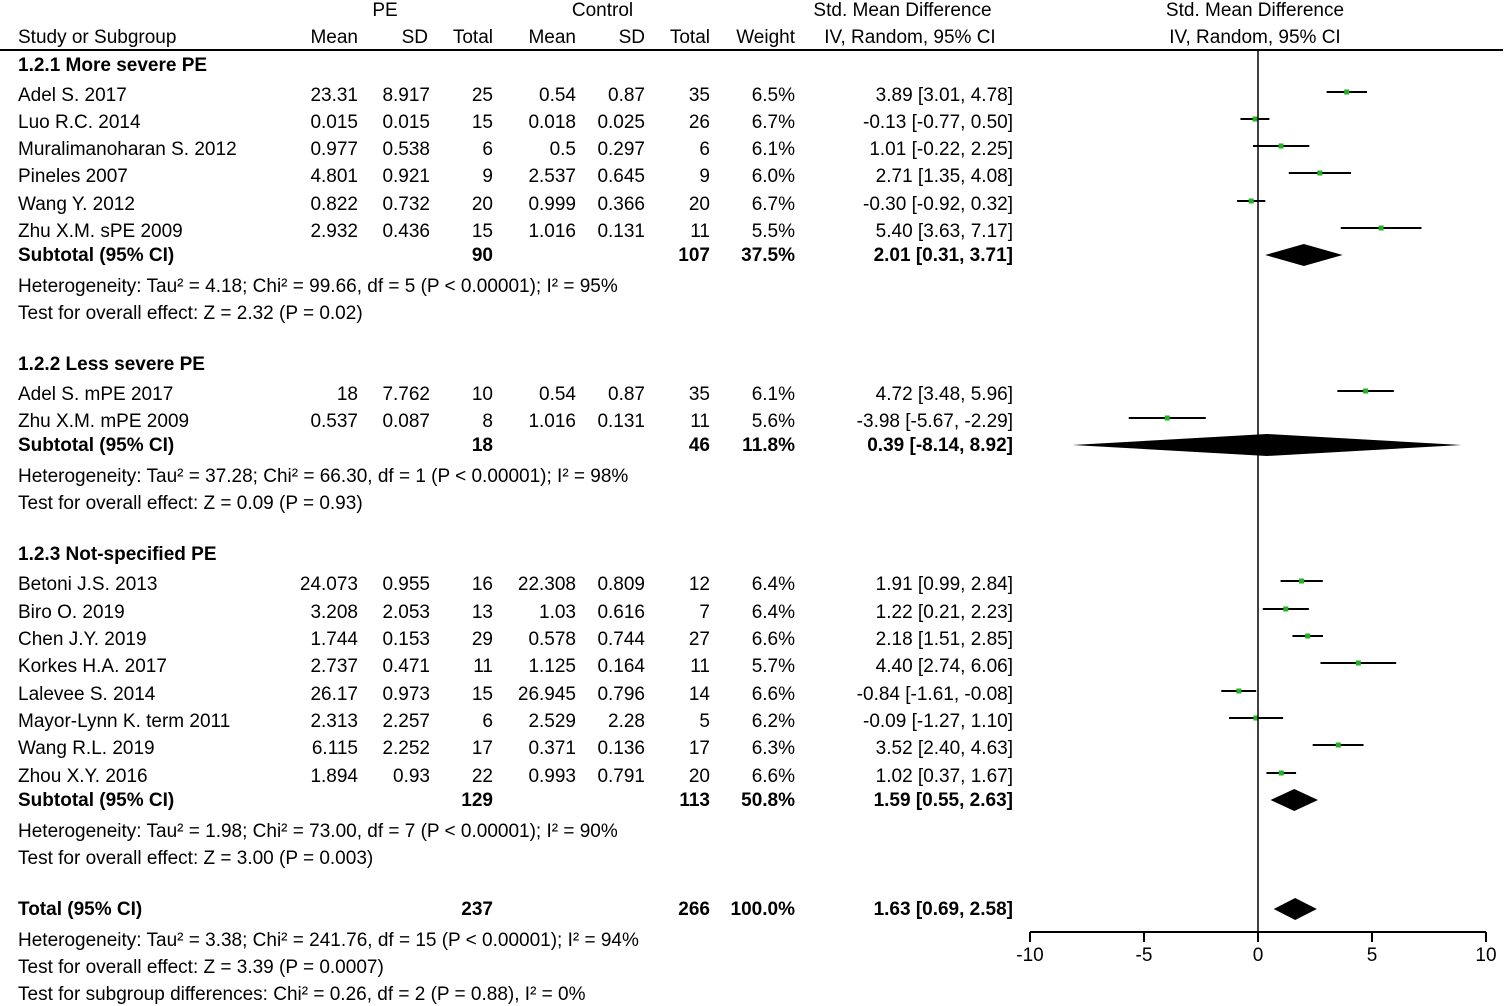  What do you see at coordinates (621, 204) in the screenshot?
I see `control-sd-value: 0.366` at bounding box center [621, 204].